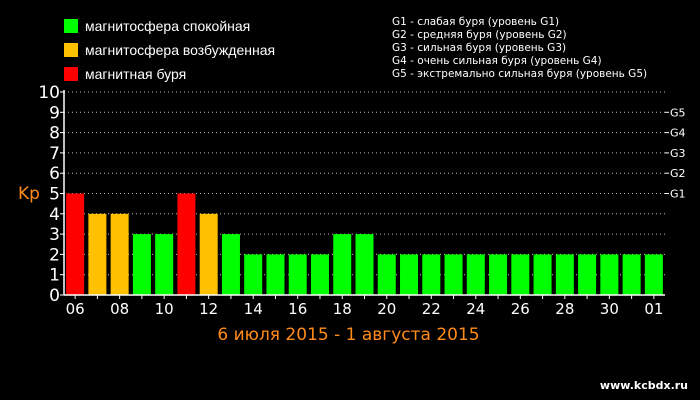 Image resolution: width=700 pixels, height=400 pixels. I want to click on x-tick-label: 10, so click(164, 309).